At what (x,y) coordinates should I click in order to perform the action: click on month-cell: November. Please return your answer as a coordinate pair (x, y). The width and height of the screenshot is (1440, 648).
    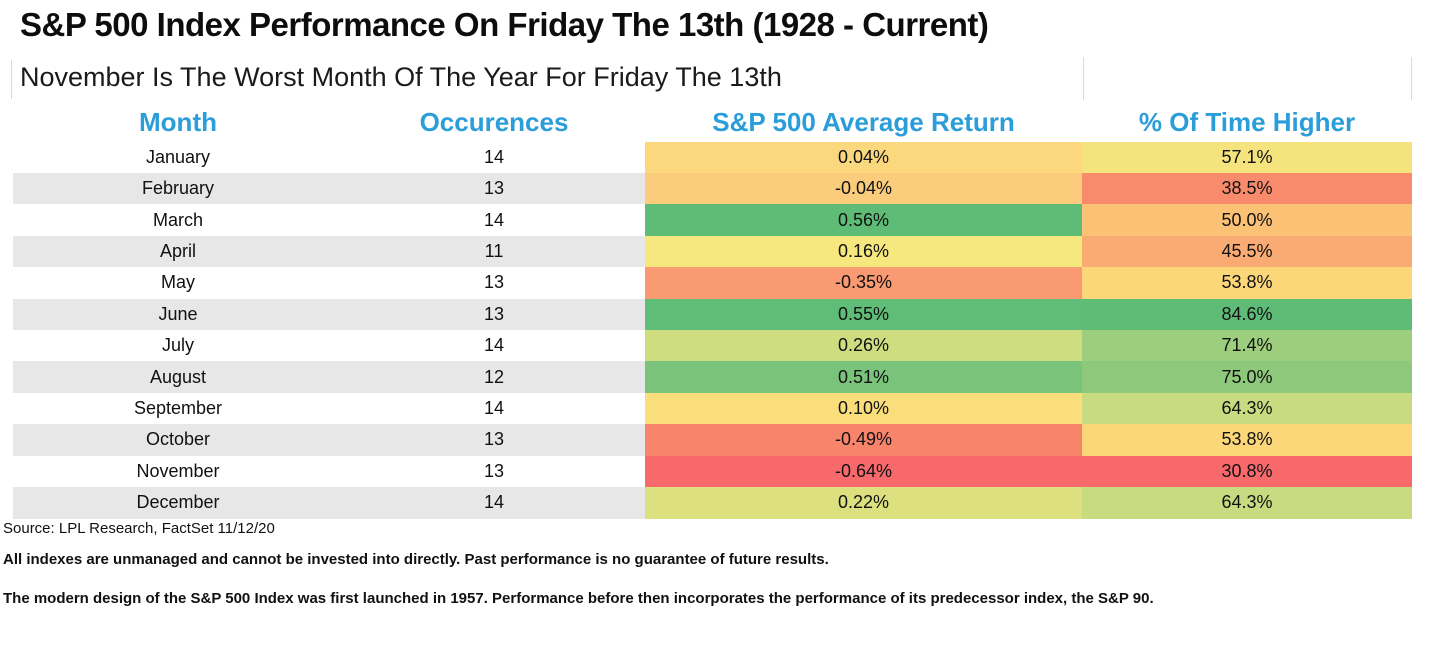
    Looking at the image, I should click on (178, 470).